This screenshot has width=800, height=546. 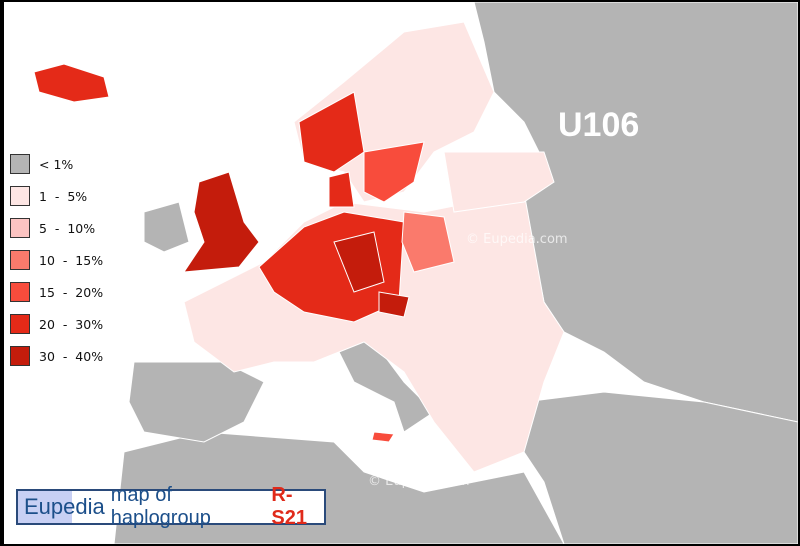 I want to click on region-sweden, so click(x=394, y=172).